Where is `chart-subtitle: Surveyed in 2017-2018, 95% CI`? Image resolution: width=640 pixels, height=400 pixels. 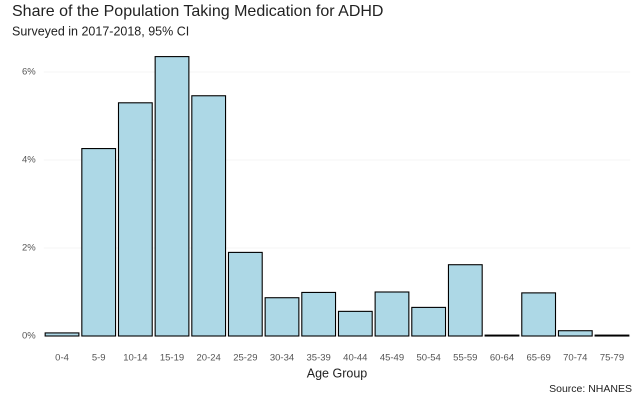
chart-subtitle: Surveyed in 2017-2018, 95% CI is located at coordinates (100, 31).